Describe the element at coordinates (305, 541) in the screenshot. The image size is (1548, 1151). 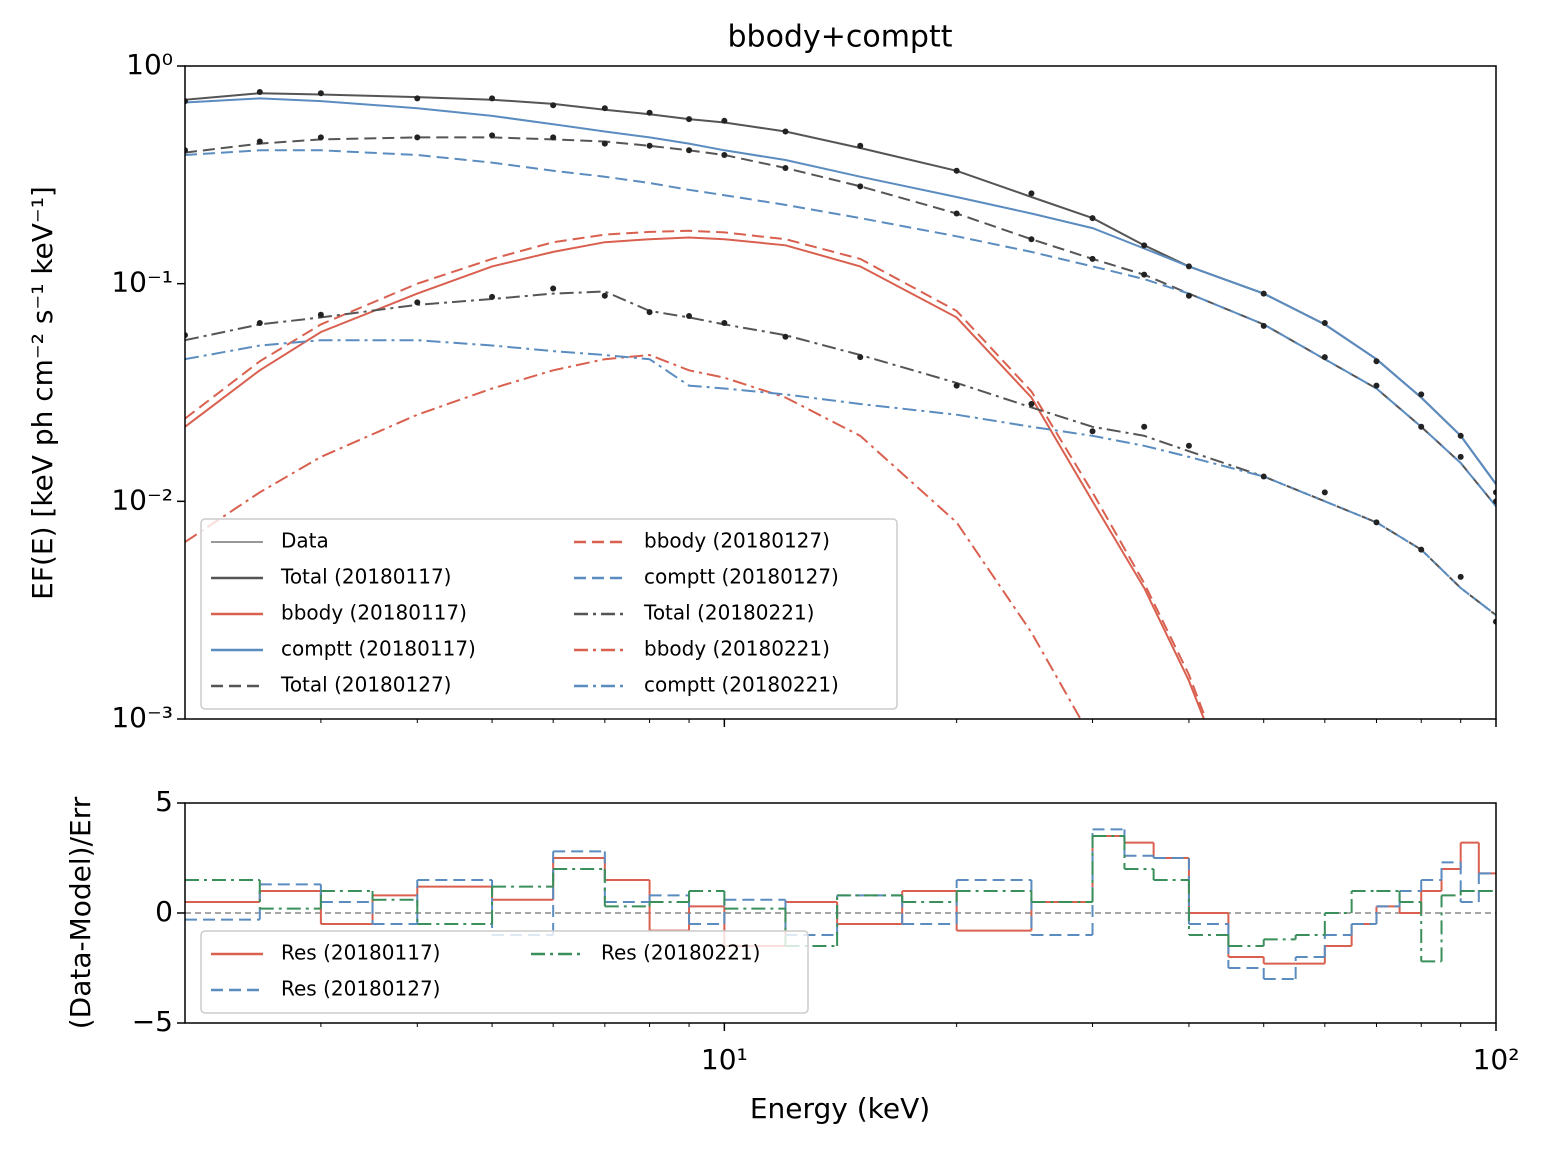
I see `legend-label: Data` at that location.